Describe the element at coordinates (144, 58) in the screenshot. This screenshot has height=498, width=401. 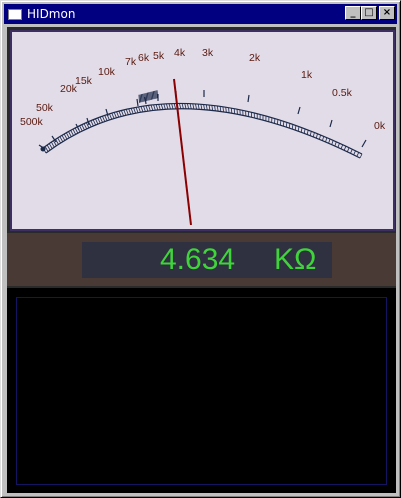
I see `scale-label: 6k` at that location.